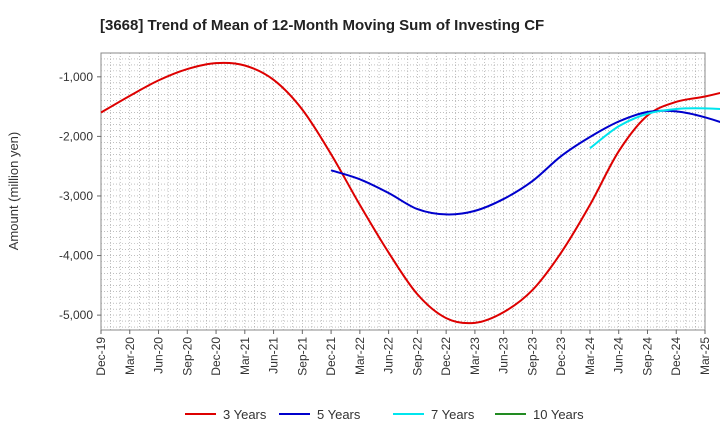 Image resolution: width=720 pixels, height=440 pixels. I want to click on y-axis-ticks: -1,000 -2,000 -3,000 -4,000 -5,000, so click(80, 196).